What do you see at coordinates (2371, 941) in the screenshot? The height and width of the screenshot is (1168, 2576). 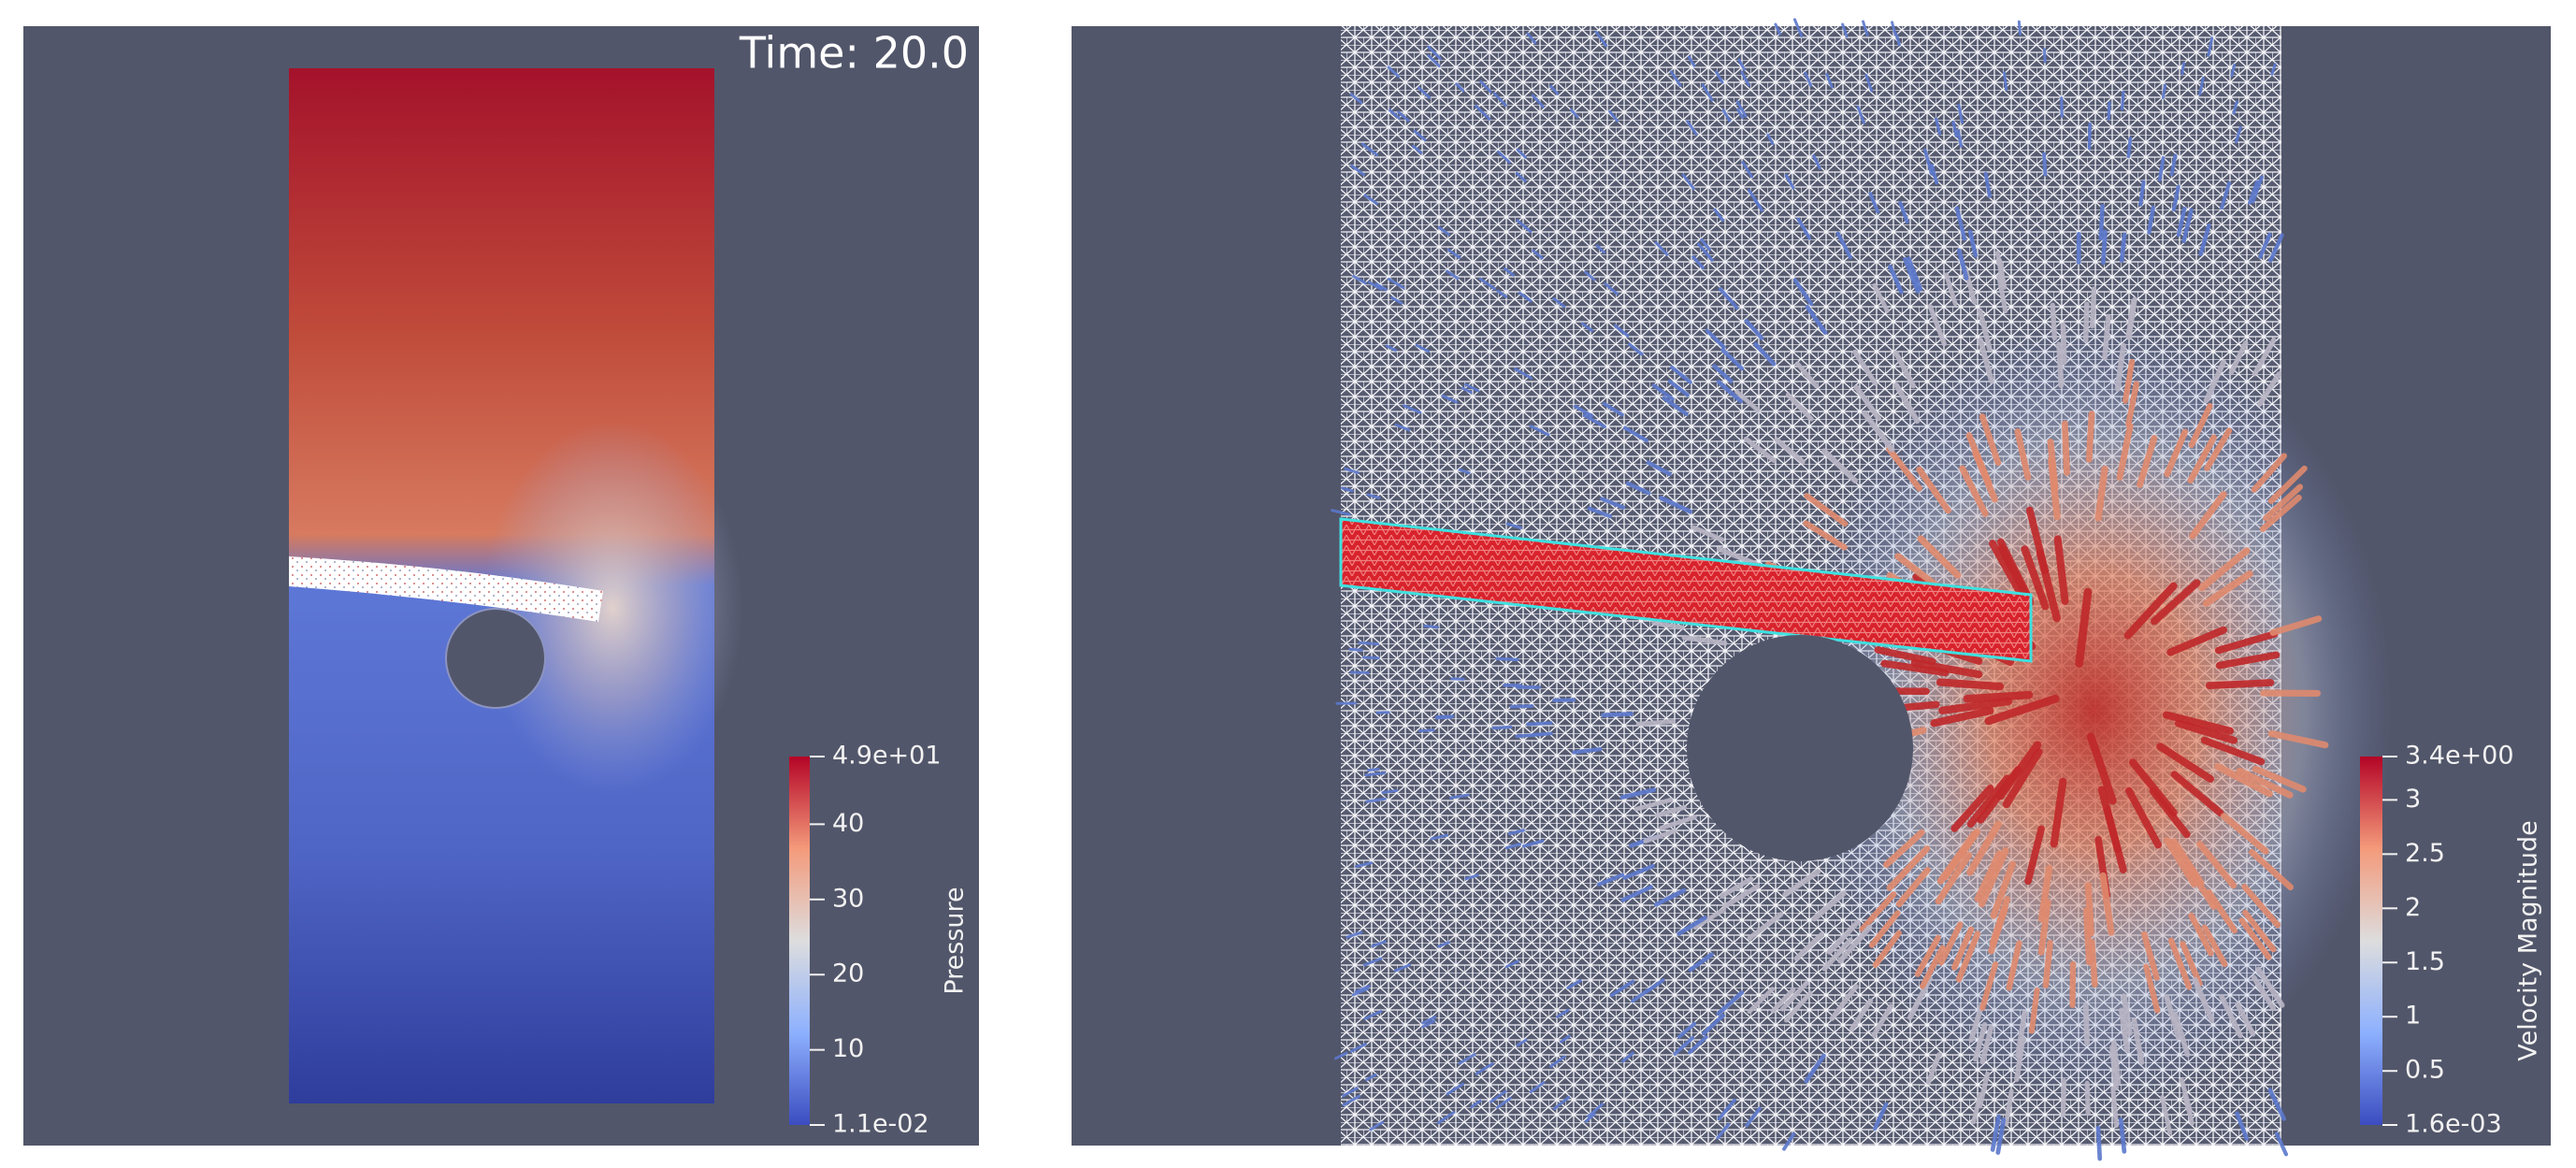 I see `colorbar` at bounding box center [2371, 941].